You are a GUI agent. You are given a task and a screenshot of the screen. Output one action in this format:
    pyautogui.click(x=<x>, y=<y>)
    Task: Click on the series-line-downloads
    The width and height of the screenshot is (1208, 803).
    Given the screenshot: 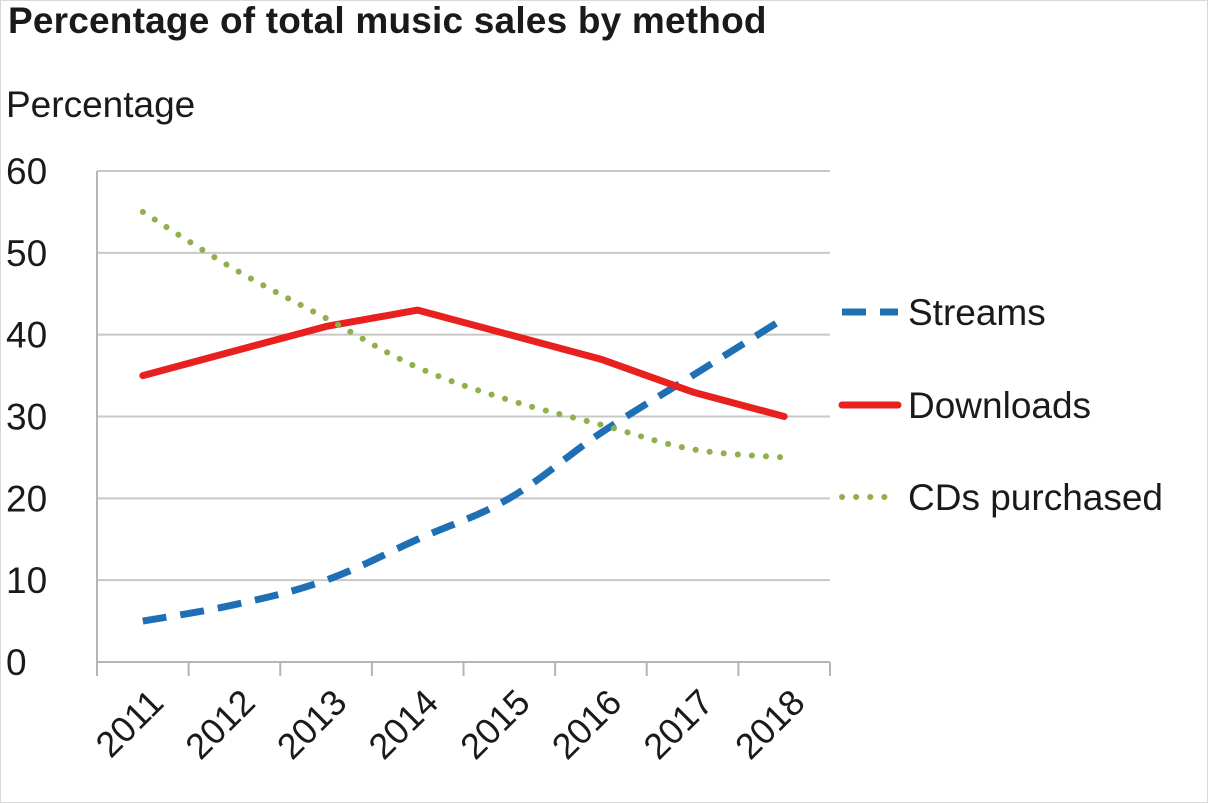 What is the action you would take?
    pyautogui.click(x=463, y=363)
    